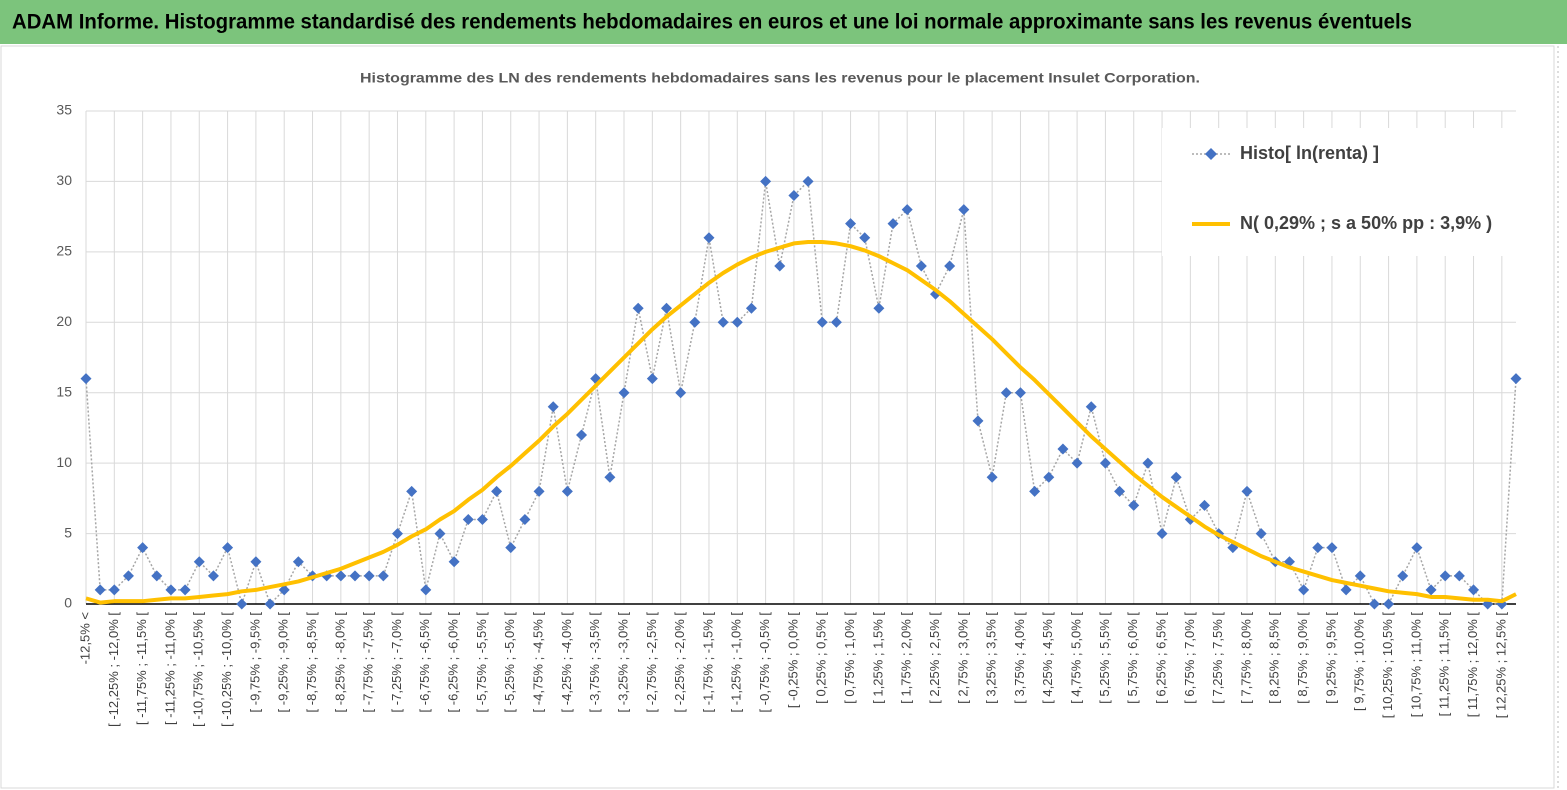  What do you see at coordinates (68, 603) in the screenshot?
I see `y-tick-label: 0` at bounding box center [68, 603].